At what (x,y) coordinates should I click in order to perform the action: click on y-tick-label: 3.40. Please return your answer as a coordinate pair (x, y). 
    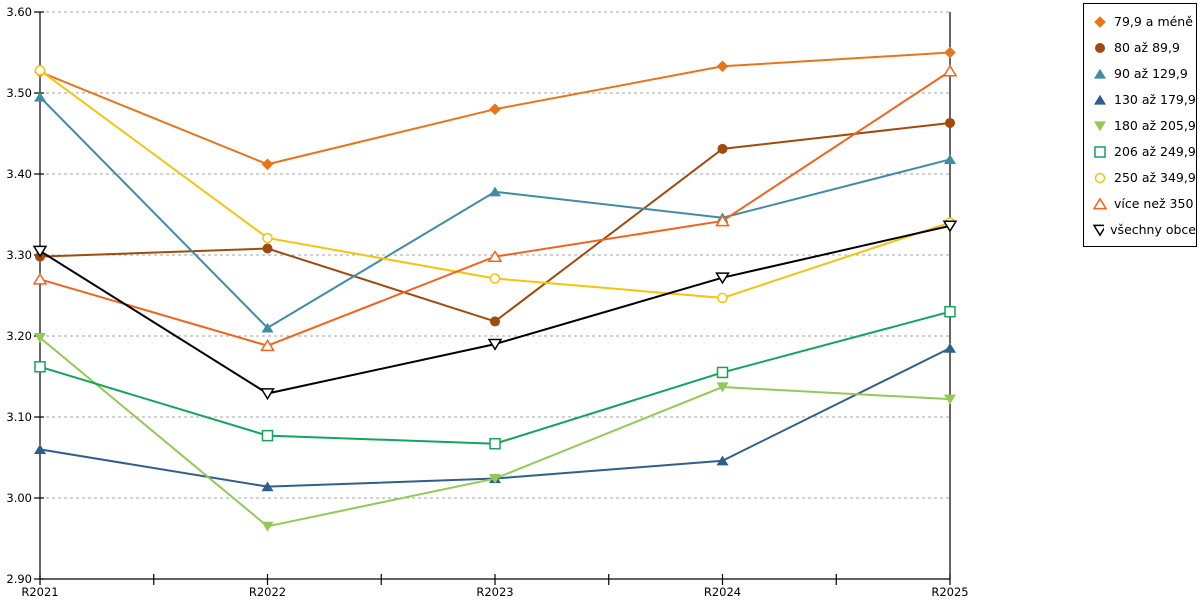
    Looking at the image, I should click on (19, 174).